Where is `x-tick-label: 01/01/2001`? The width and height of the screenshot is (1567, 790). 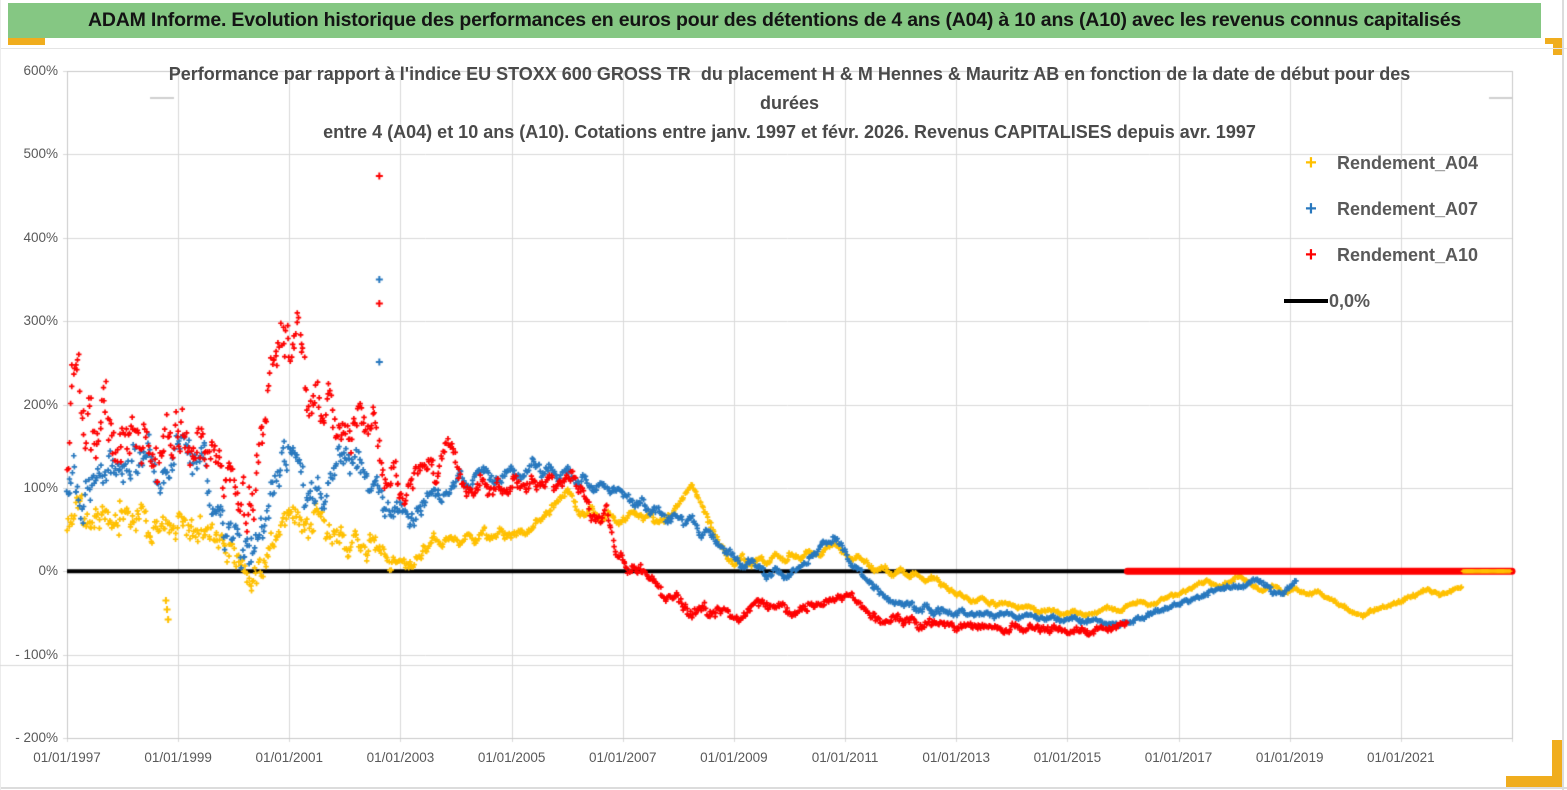
x-tick-label: 01/01/2001 is located at coordinates (289, 757).